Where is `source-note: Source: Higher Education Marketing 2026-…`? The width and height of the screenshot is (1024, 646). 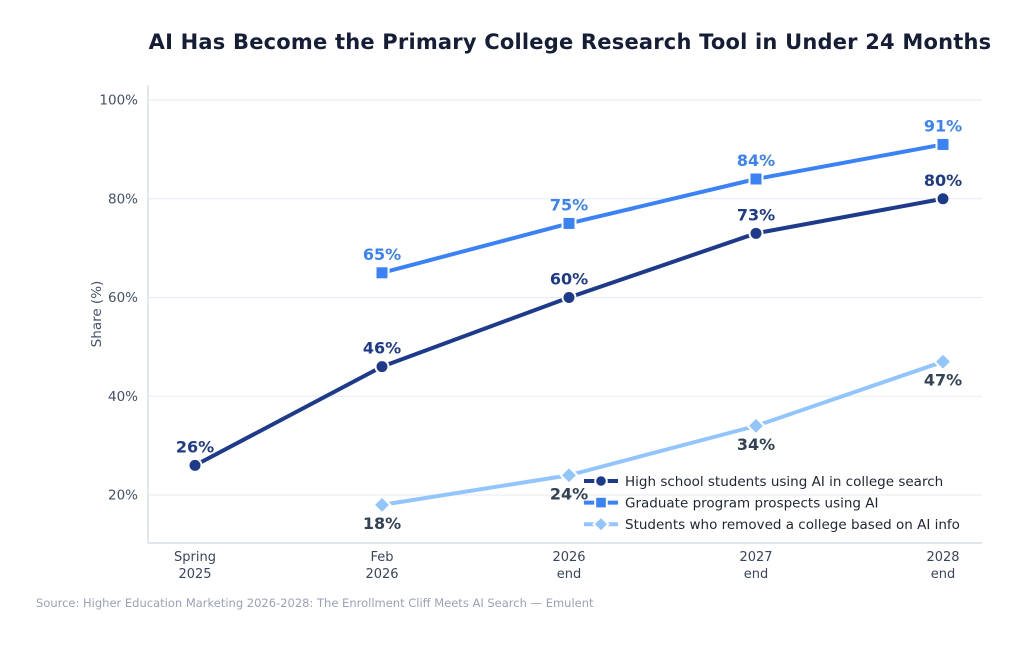 source-note: Source: Higher Education Marketing 2026-… is located at coordinates (315, 603).